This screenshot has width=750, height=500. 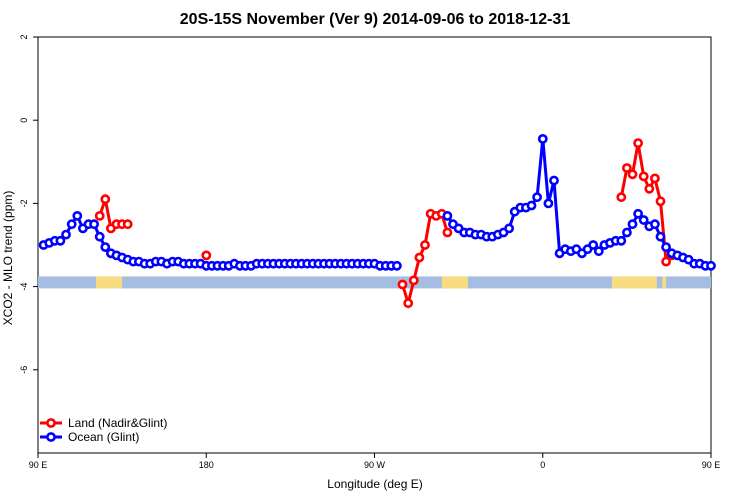 I want to click on y-tick-label: -4, so click(x=24, y=287).